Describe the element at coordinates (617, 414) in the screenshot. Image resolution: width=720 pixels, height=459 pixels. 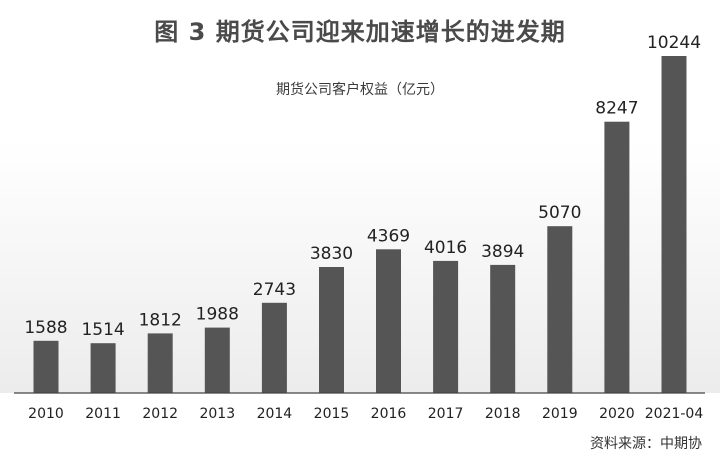
I see `x-tick-label-2020: 2020` at that location.